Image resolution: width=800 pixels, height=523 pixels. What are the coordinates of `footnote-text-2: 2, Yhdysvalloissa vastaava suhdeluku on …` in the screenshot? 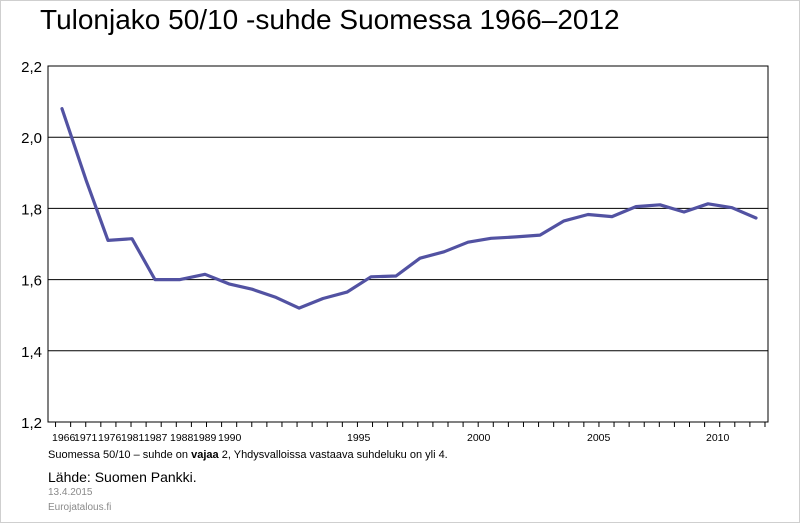 It's located at (333, 455).